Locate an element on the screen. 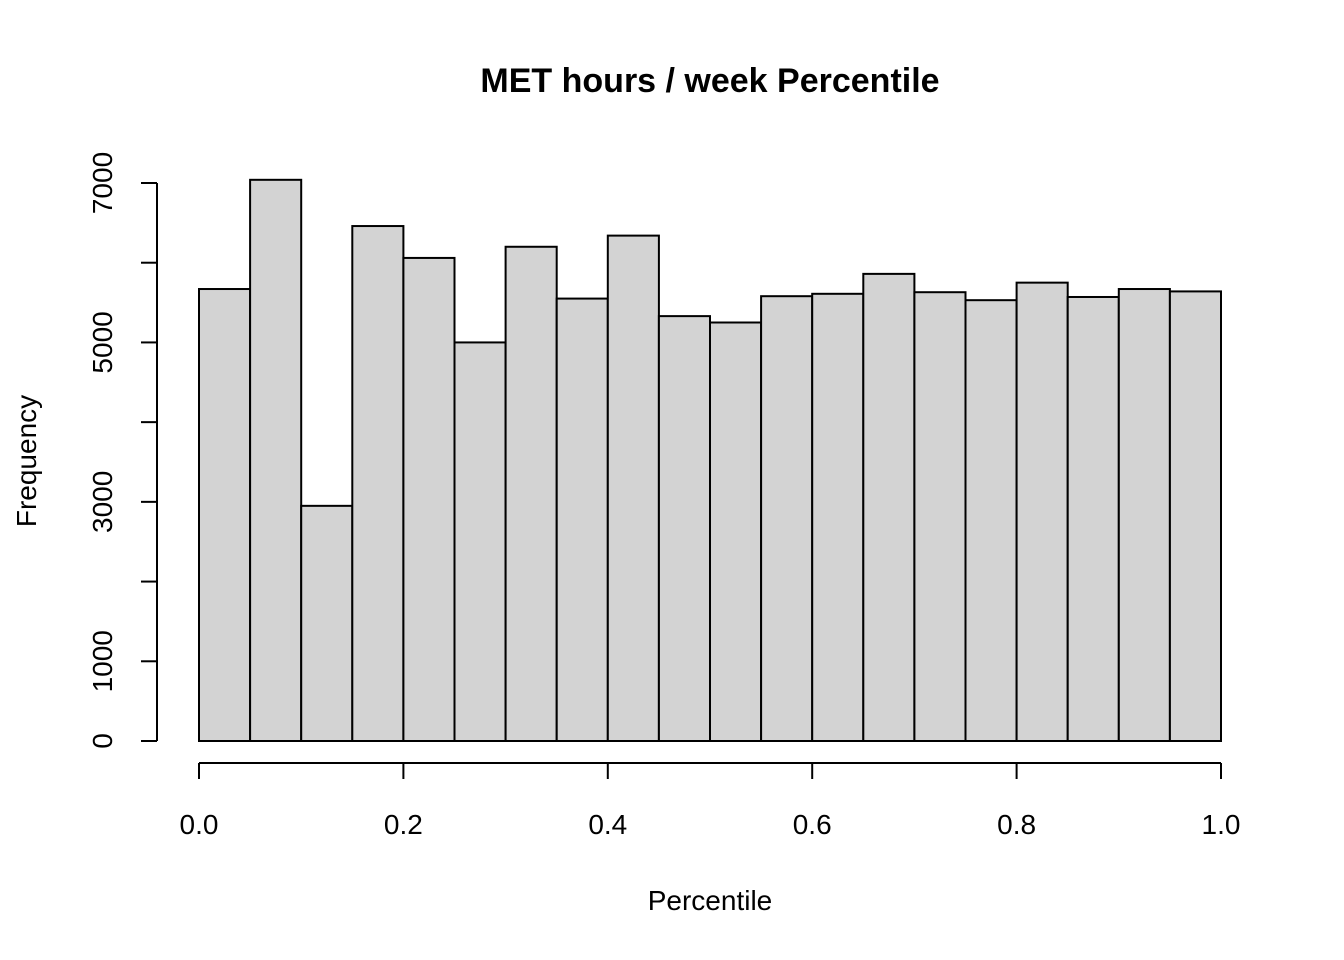  x-axis: 0.0 0.2 0.4 0.6 0.8 1.0 is located at coordinates (710, 801).